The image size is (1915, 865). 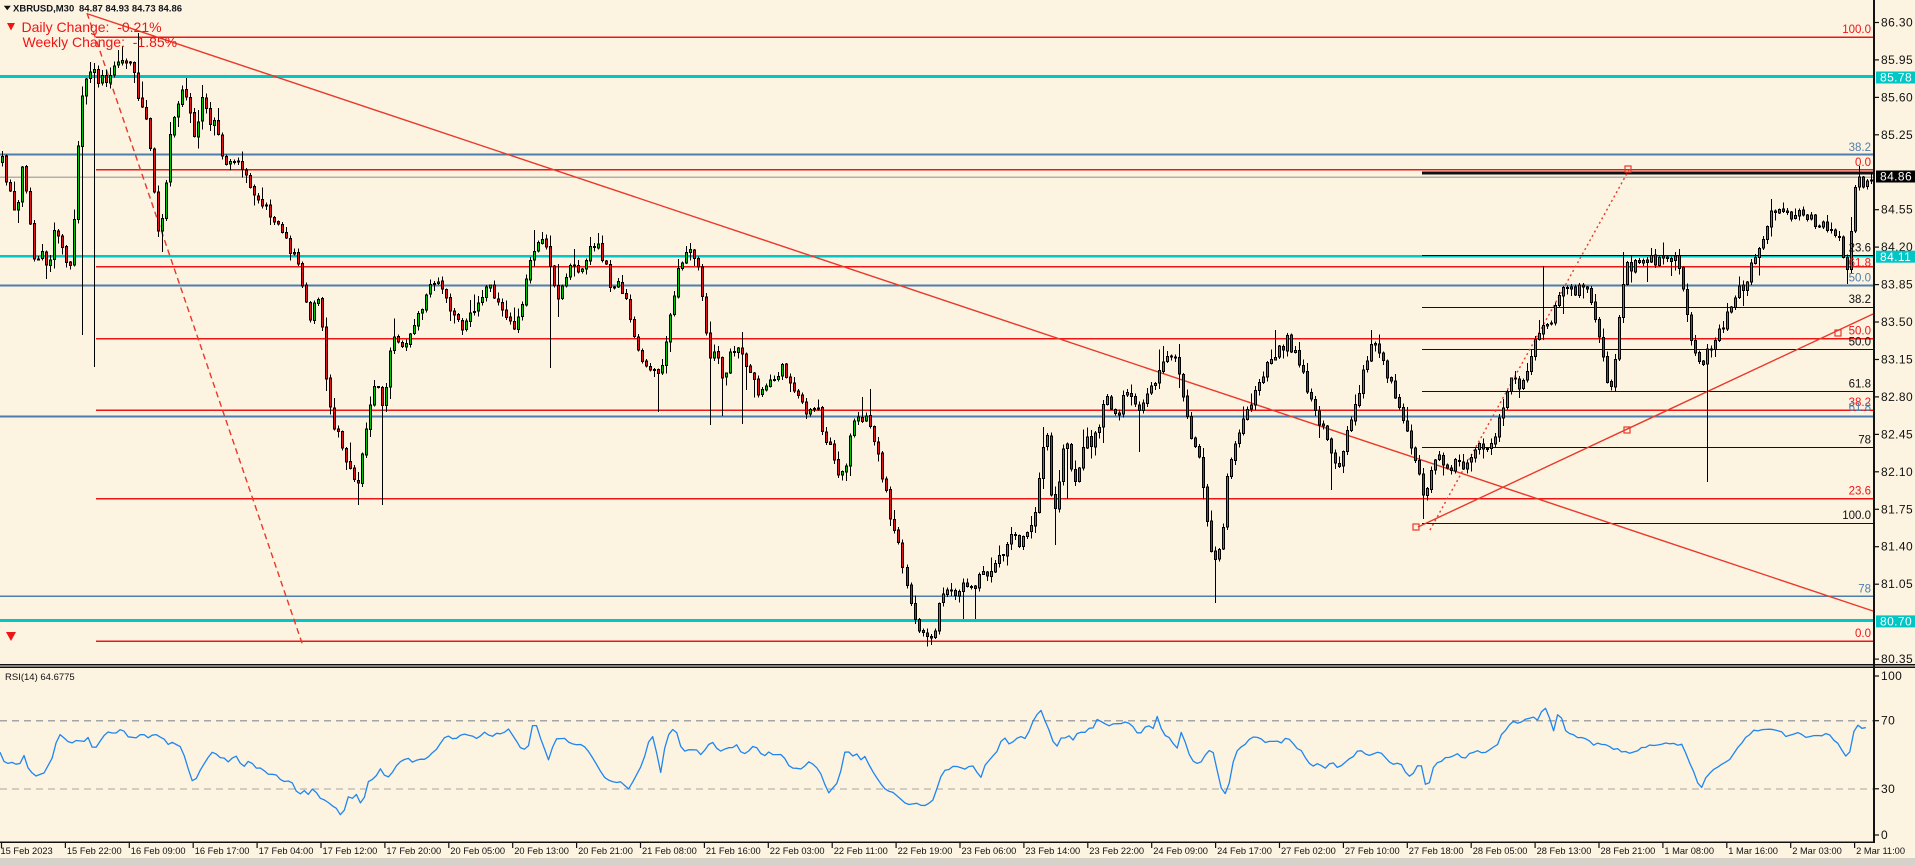 I want to click on svg-text: 28 Feb 21:00, so click(x=1628, y=851).